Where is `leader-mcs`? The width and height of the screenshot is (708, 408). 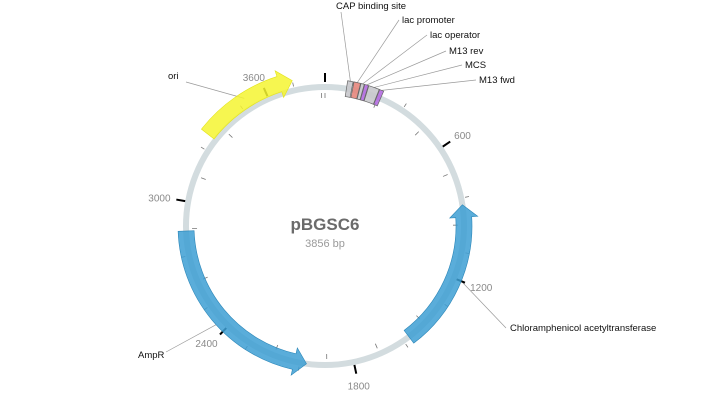
leader-mcs is located at coordinates (418, 76).